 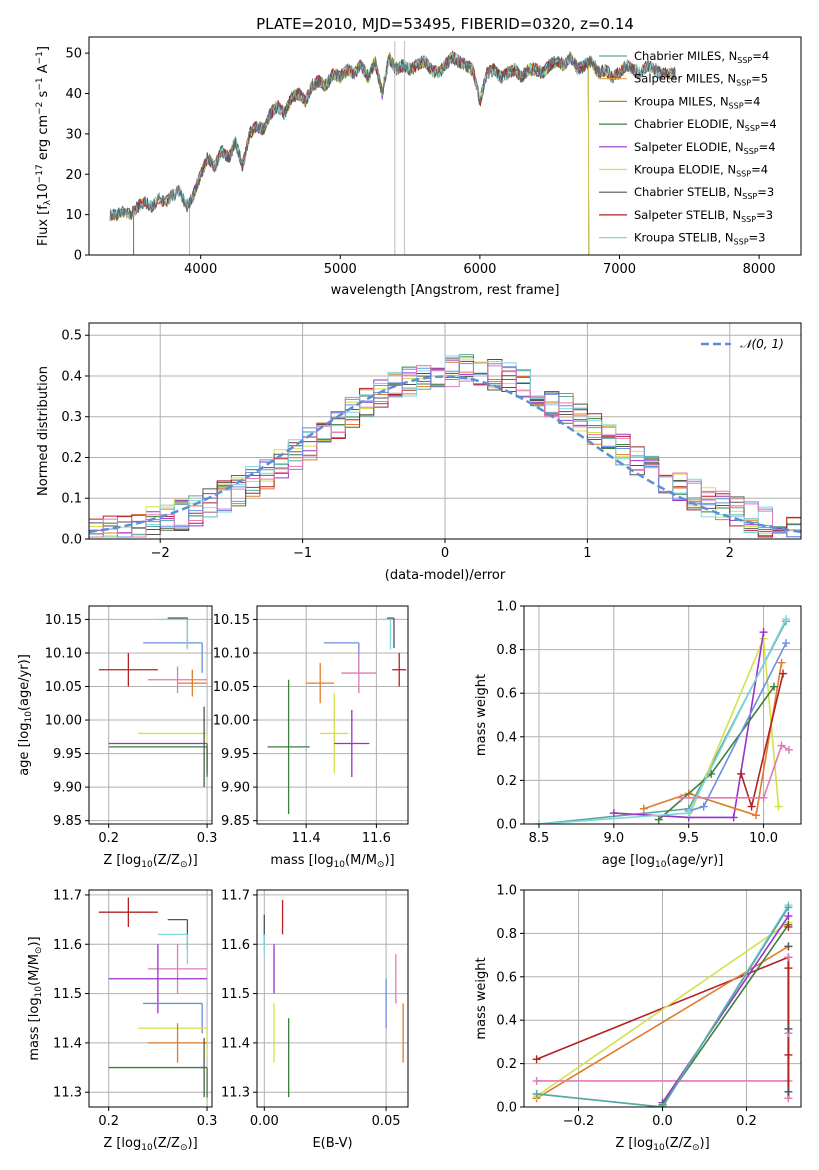 What do you see at coordinates (67, 1093) in the screenshot?
I see `y-tick-label: 11.3` at bounding box center [67, 1093].